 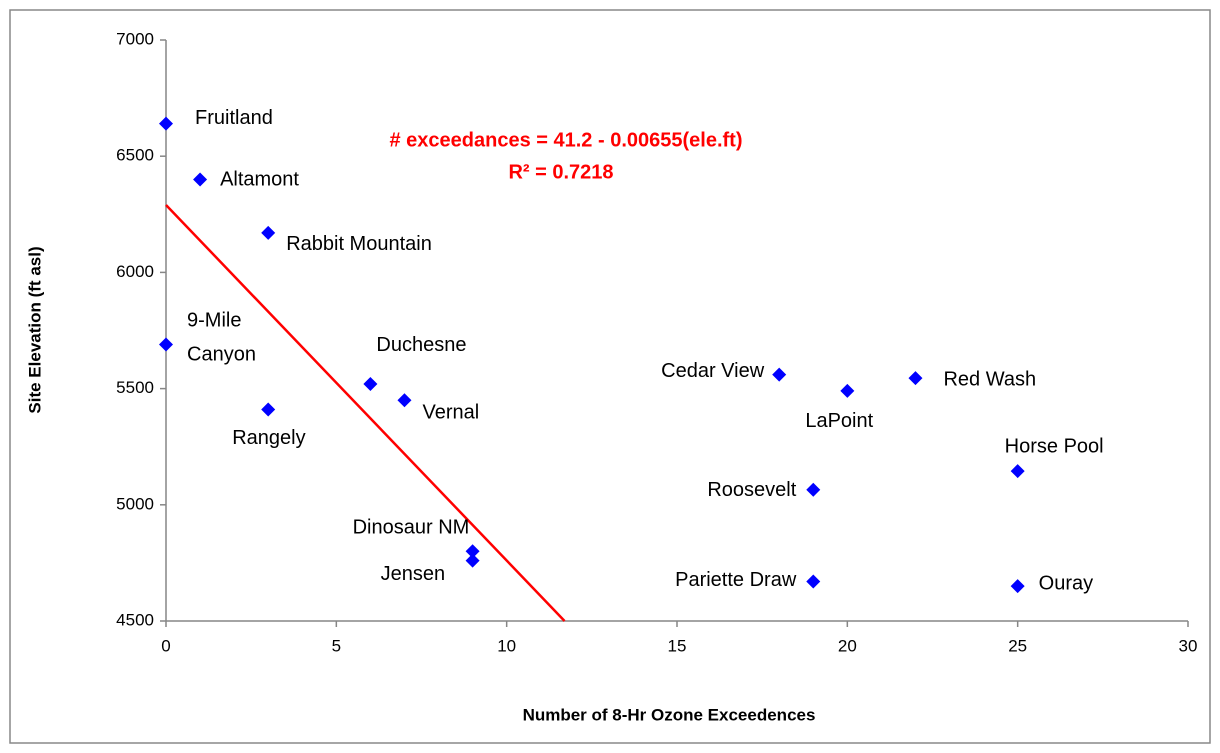 I want to click on point-label: 9-Mile Canyon, so click(x=221, y=338).